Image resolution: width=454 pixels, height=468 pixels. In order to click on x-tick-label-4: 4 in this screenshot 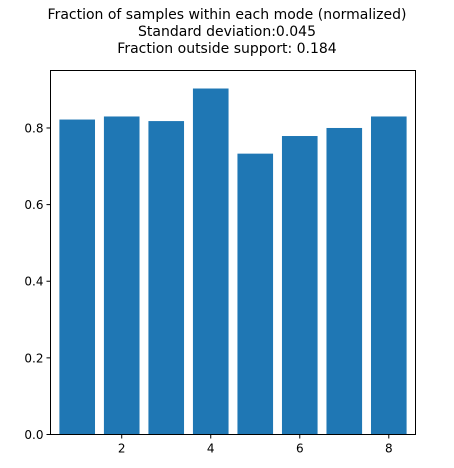, I will do `click(211, 449)`.